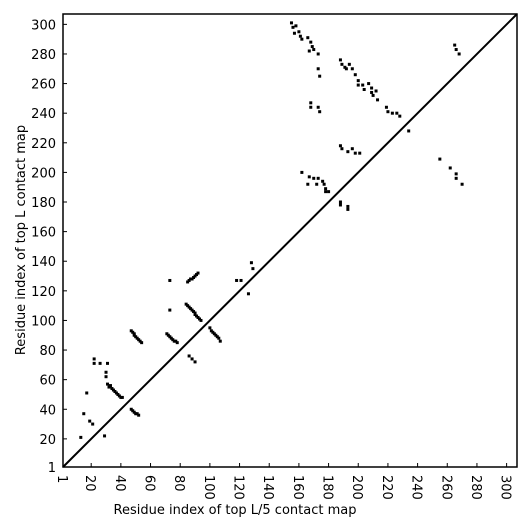 The width and height of the screenshot is (531, 531). I want to click on y-tick-label: 100, so click(43, 321).